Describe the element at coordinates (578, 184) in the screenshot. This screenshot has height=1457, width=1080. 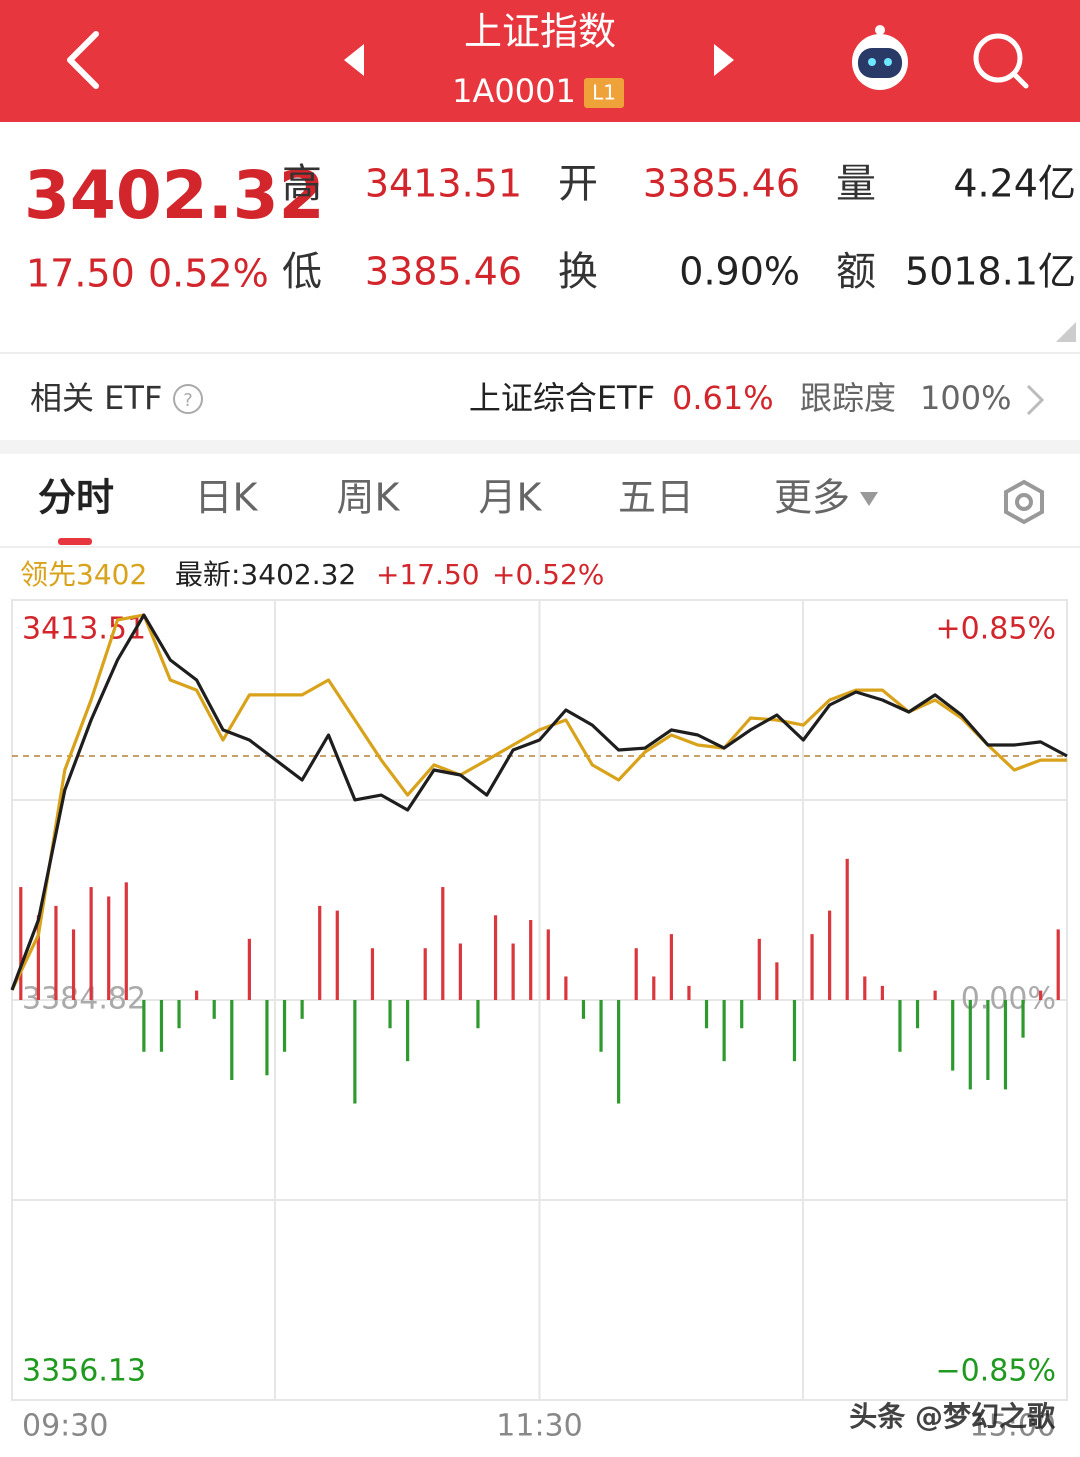
I see `stat-label: 开` at that location.